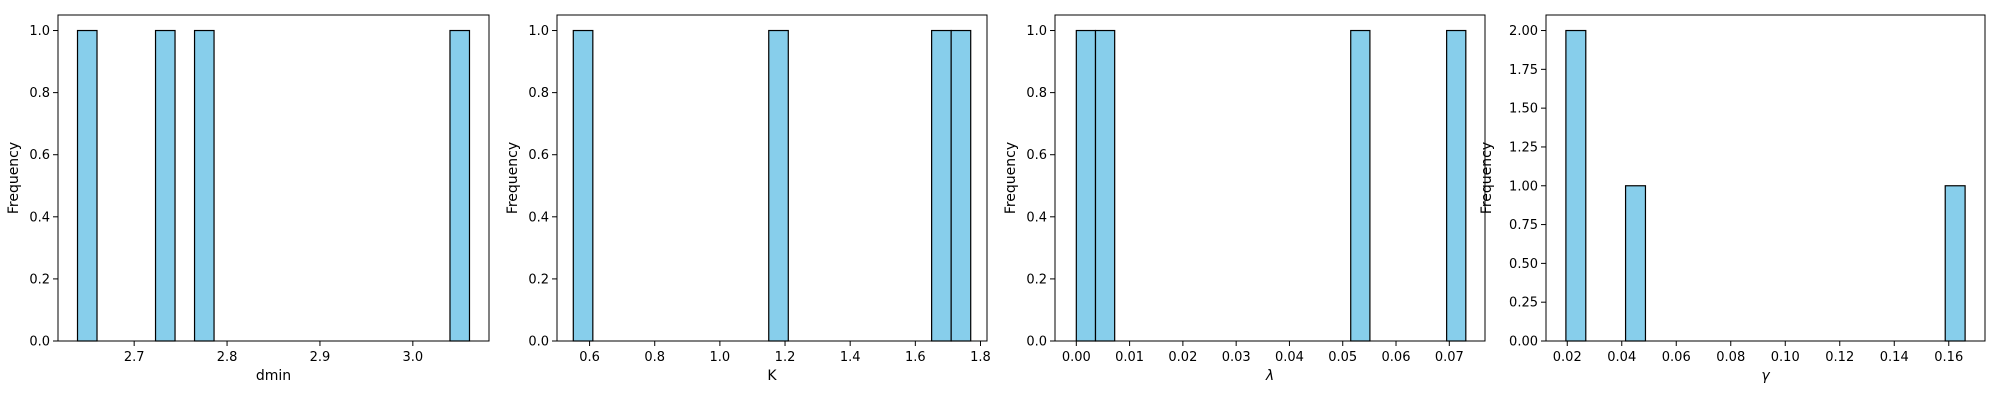 Image resolution: width=2000 pixels, height=400 pixels. I want to click on x-axis-label-dmin: dmin, so click(273, 376).